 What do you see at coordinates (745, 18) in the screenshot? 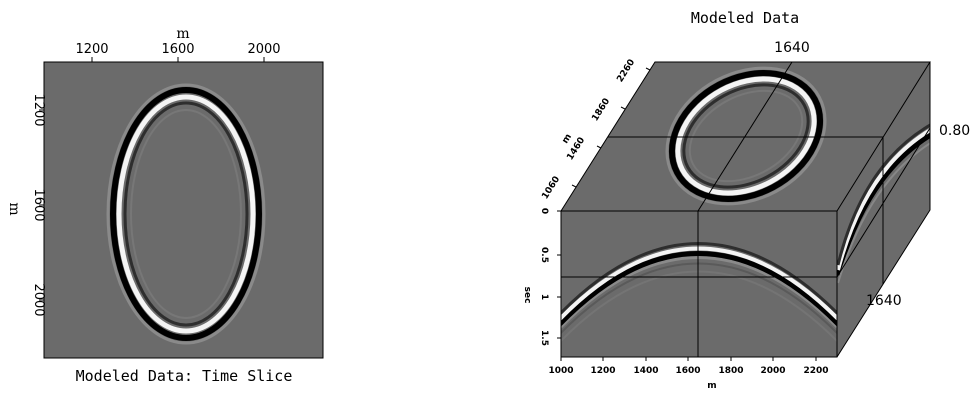
I see `cube-title: Modeled Data` at bounding box center [745, 18].